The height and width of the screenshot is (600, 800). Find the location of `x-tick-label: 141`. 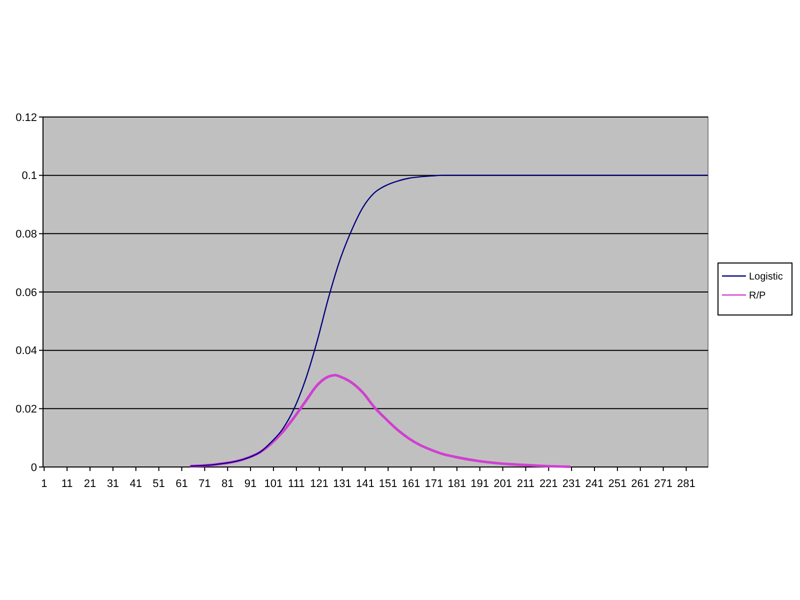

x-tick-label: 141 is located at coordinates (365, 484).